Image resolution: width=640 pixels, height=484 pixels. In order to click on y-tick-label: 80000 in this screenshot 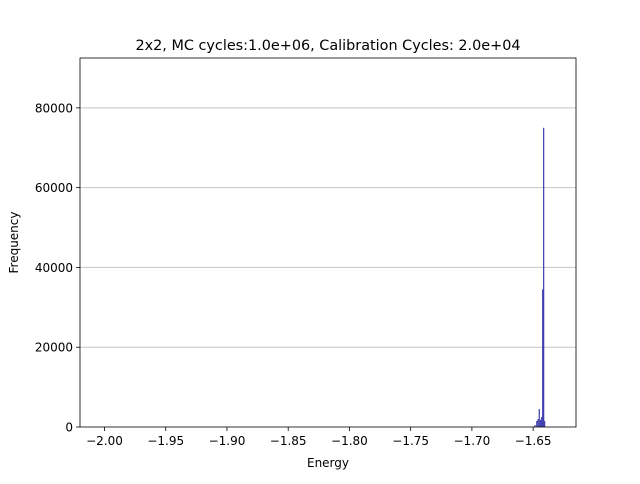, I will do `click(54, 108)`.